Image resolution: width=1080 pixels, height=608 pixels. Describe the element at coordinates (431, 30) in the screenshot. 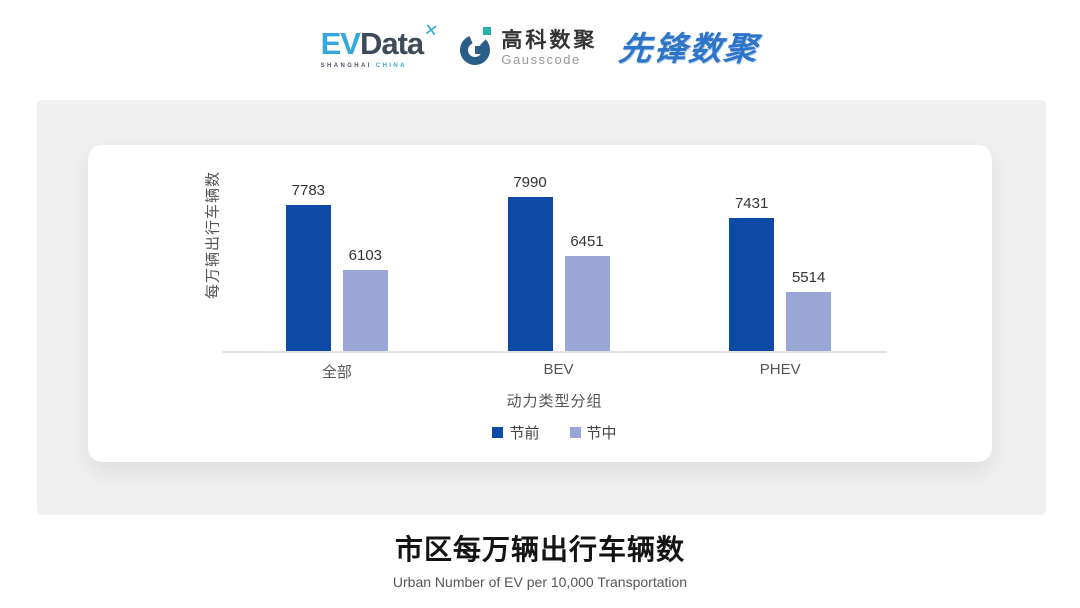

I see `evdata-star-icon: ✕` at that location.